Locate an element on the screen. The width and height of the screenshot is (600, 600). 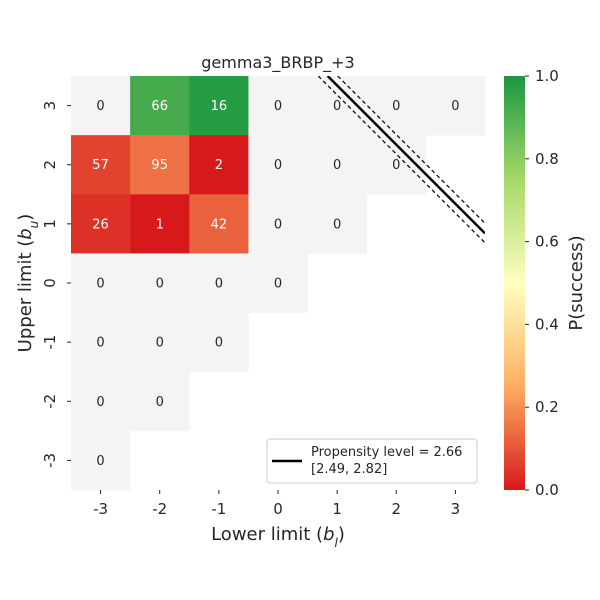
colorbar-tick-label: 0.0 is located at coordinates (547, 490).